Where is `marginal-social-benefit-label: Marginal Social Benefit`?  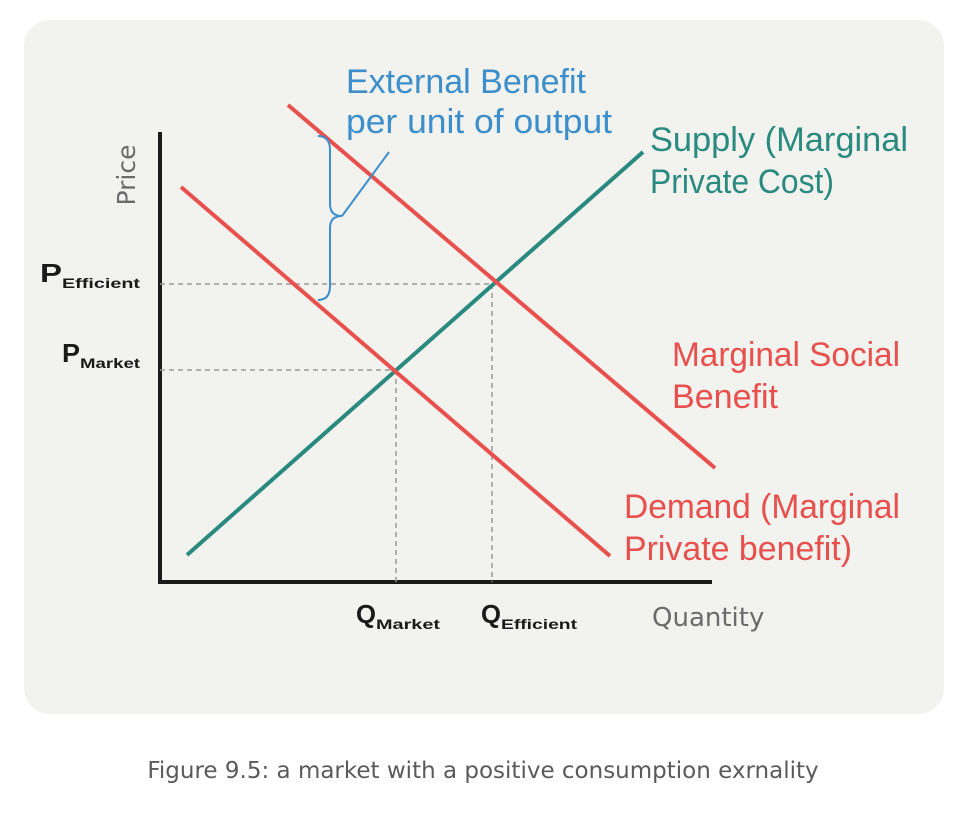 marginal-social-benefit-label: Marginal Social Benefit is located at coordinates (790, 376).